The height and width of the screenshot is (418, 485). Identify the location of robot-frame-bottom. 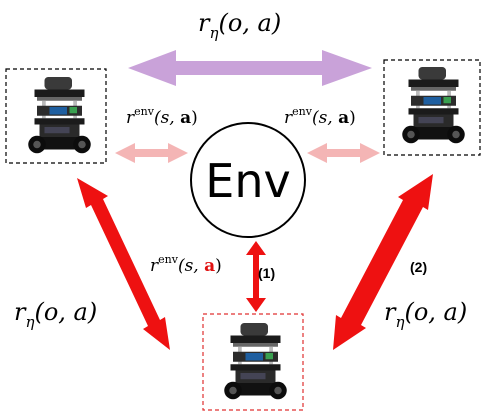
(253, 362).